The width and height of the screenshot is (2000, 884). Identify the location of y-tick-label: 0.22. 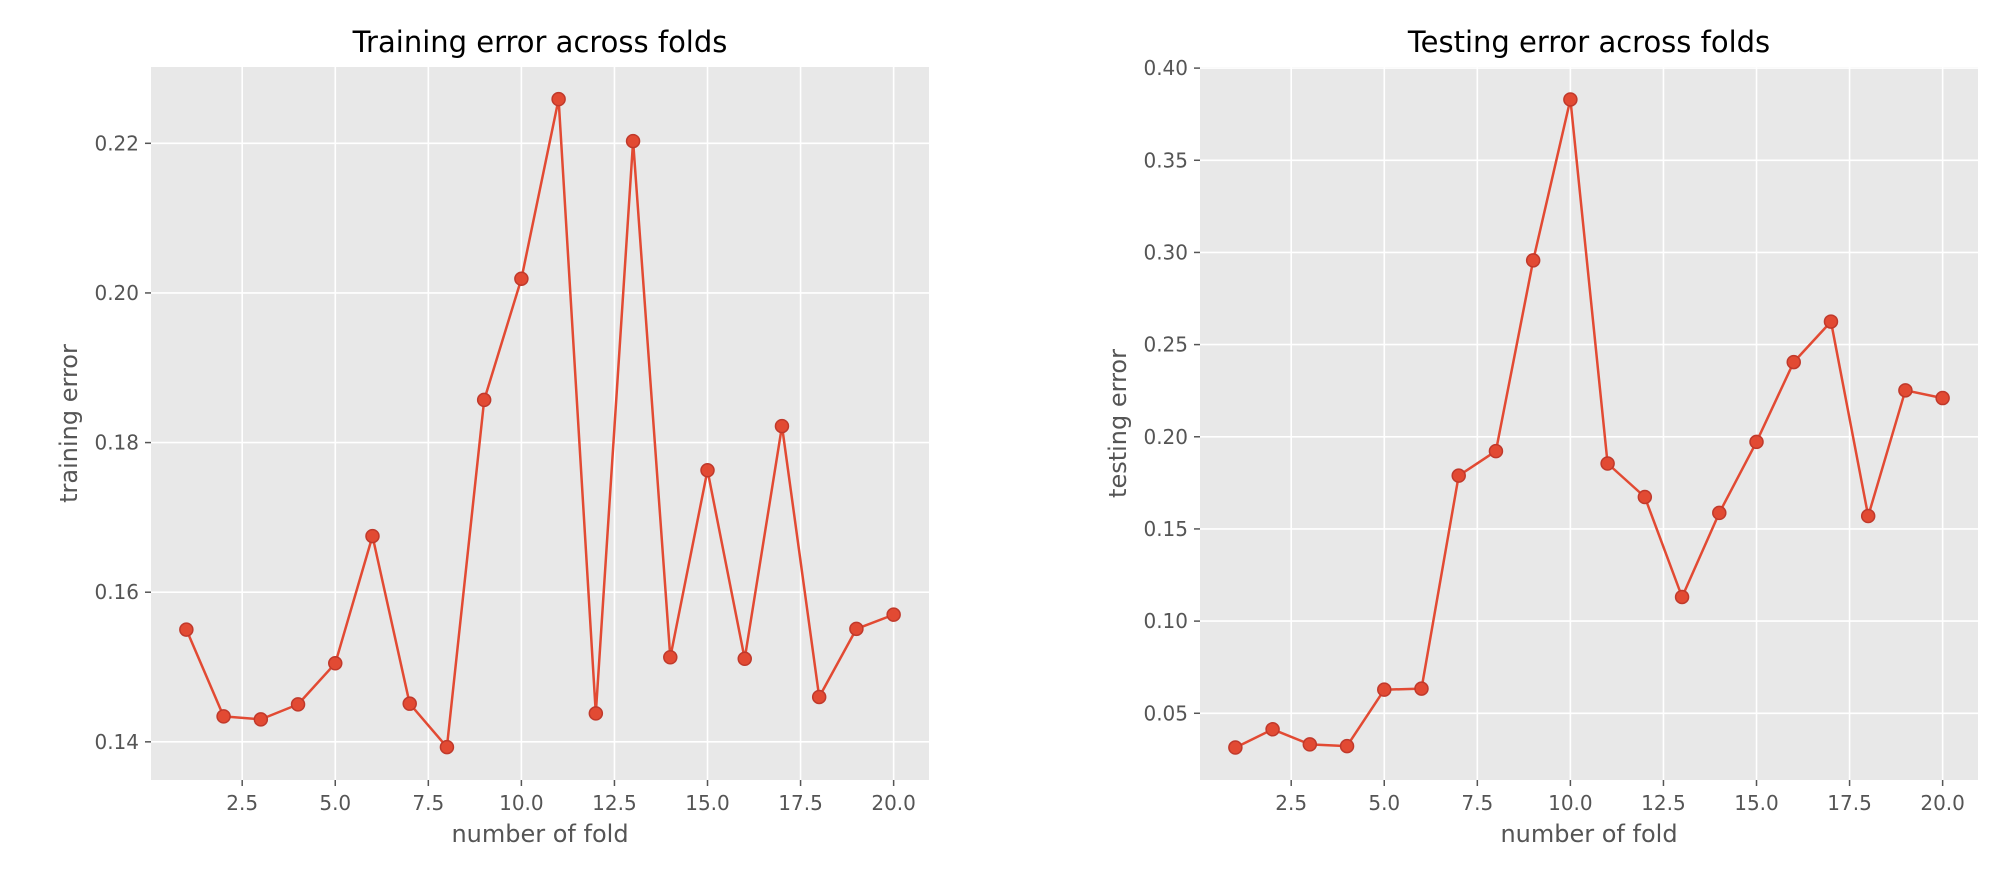
(116, 143).